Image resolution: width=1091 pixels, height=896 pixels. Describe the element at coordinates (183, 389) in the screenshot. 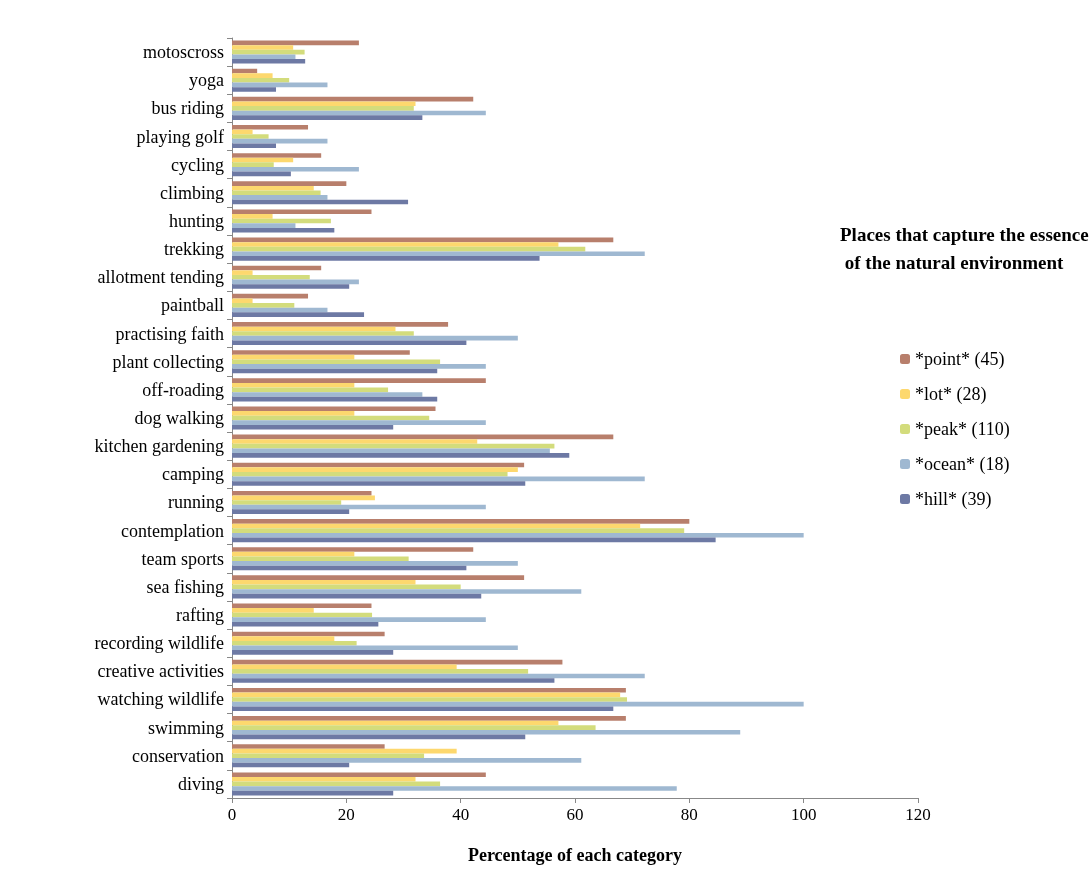

I see `y-tick-label: off-roading` at that location.